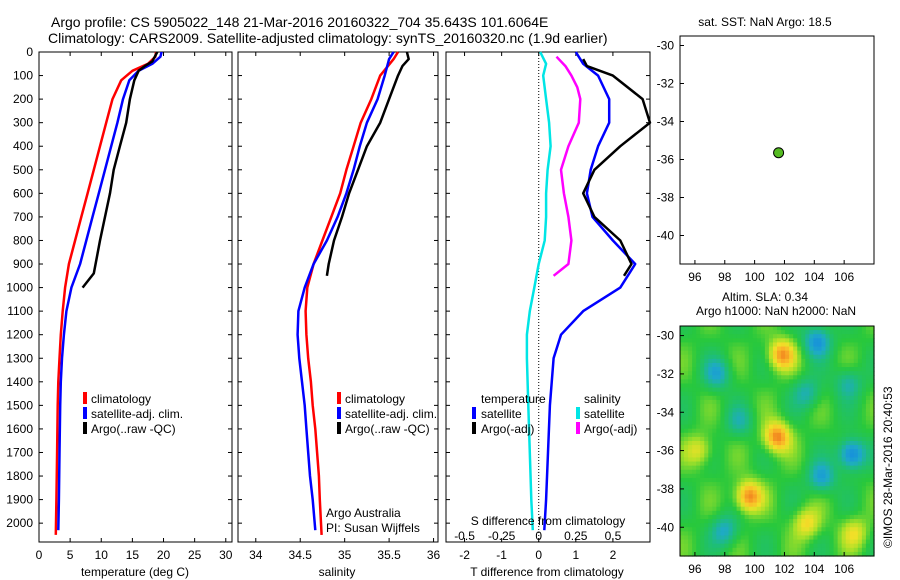 The height and width of the screenshot is (580, 900). Describe the element at coordinates (464, 536) in the screenshot. I see `x2-tick-label: -0.5` at that location.